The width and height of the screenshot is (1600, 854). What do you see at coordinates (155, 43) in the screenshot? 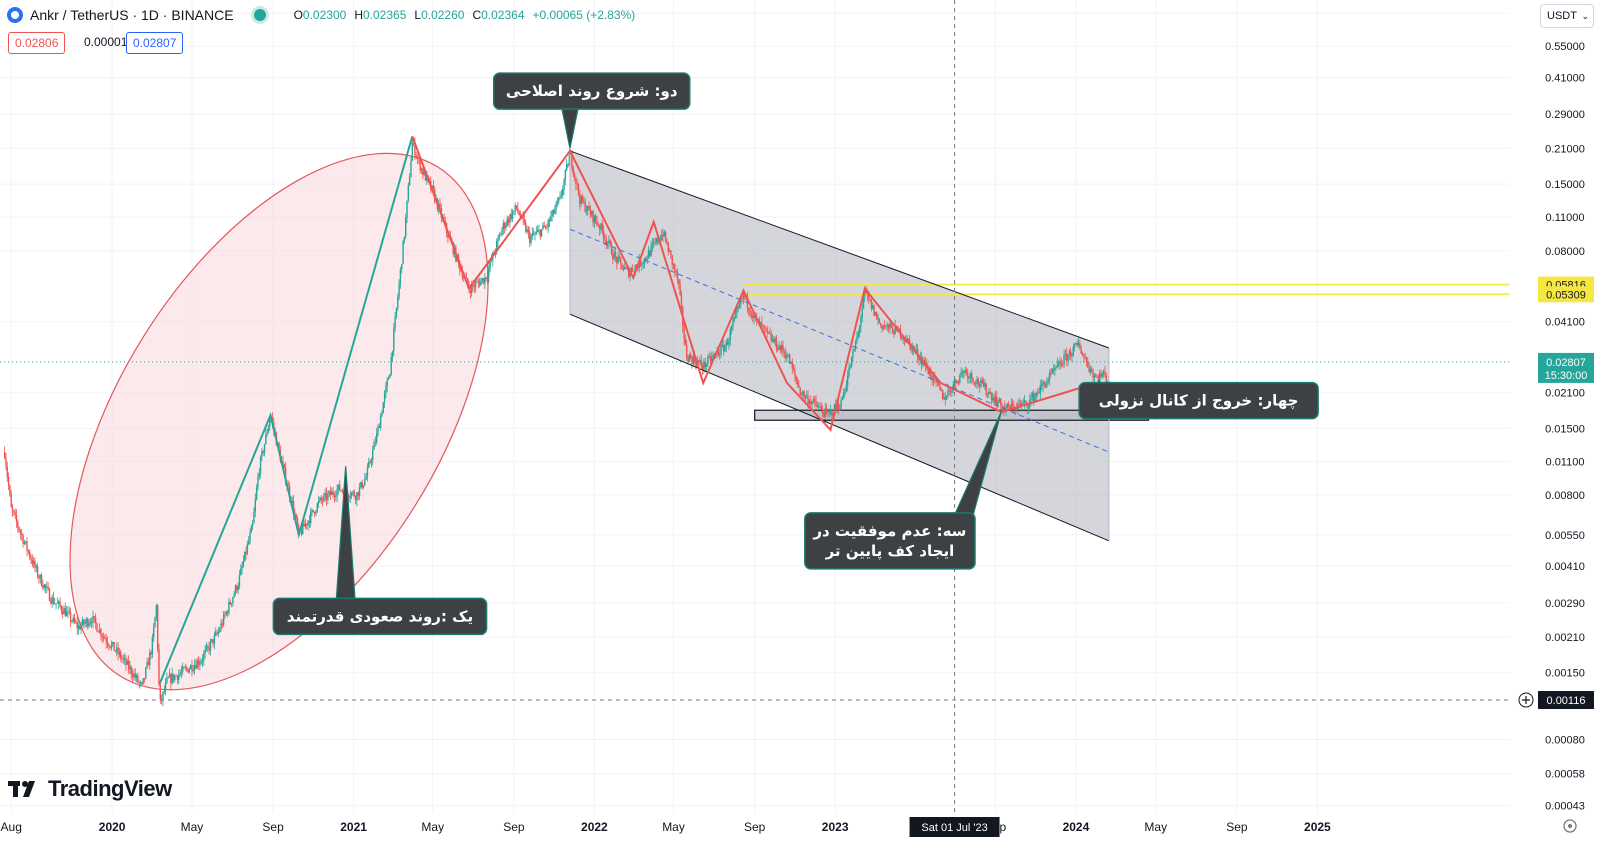
I see `buy-price-button: 0.02807` at bounding box center [155, 43].